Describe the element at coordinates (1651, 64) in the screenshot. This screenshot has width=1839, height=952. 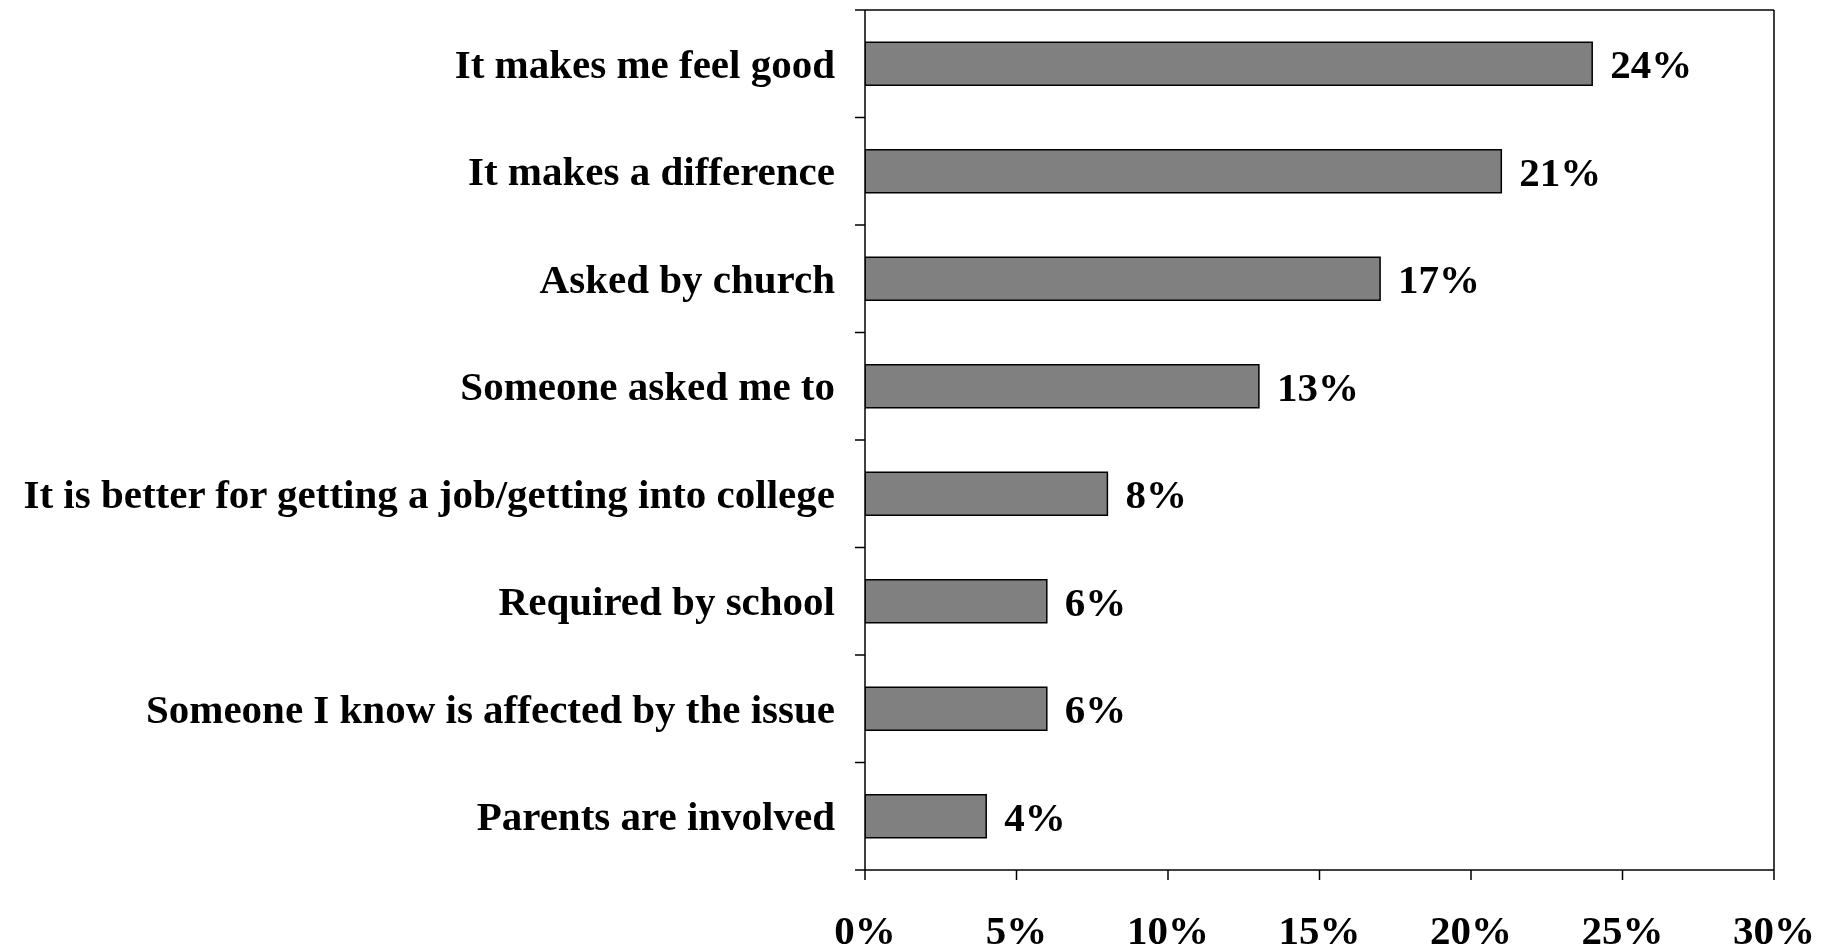
I see `data-label: 24%` at that location.